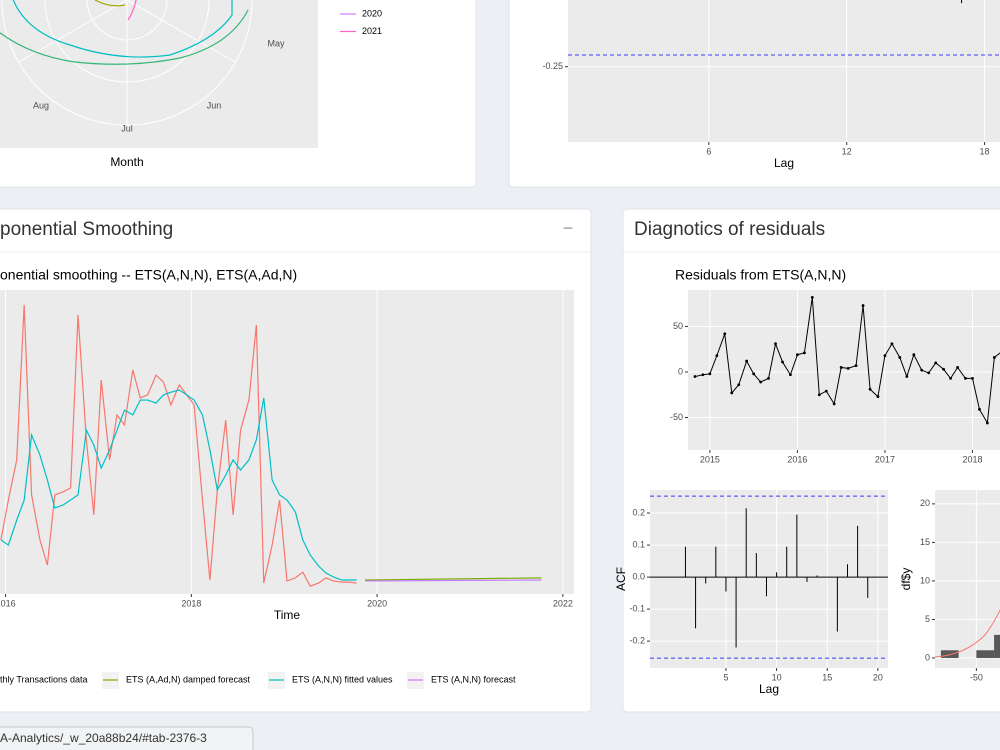 Image resolution: width=1000 pixels, height=750 pixels. What do you see at coordinates (372, 31) in the screenshot?
I see `legend-label: 2021` at bounding box center [372, 31].